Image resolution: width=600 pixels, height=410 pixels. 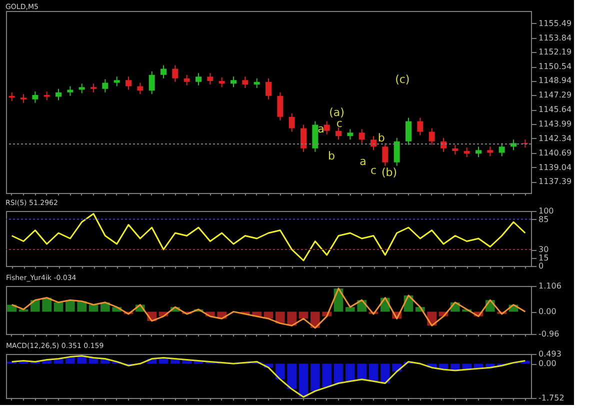 I want to click on y-tick-label: 1155.49, so click(x=555, y=23).